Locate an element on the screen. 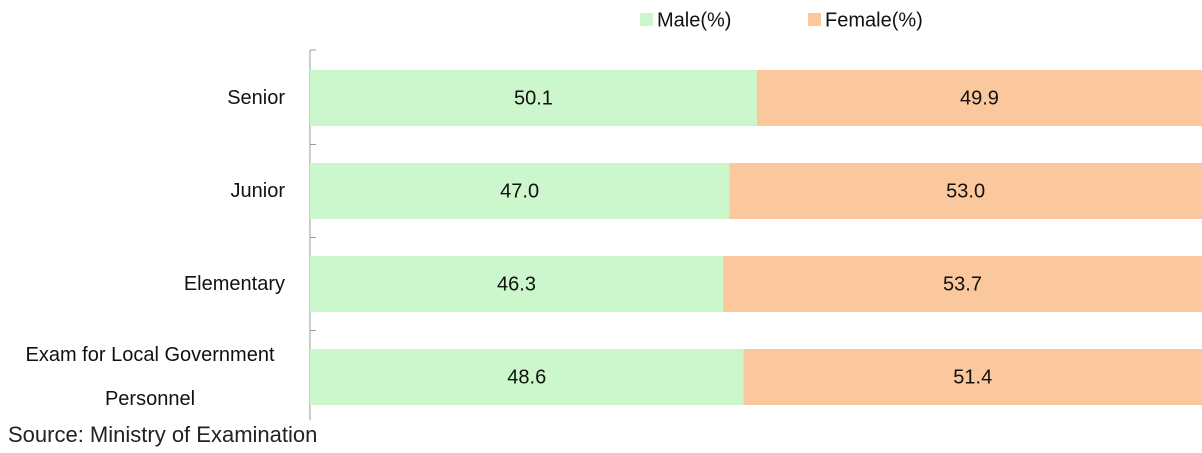 This screenshot has width=1202, height=453. value-label: 46.3 is located at coordinates (516, 284).